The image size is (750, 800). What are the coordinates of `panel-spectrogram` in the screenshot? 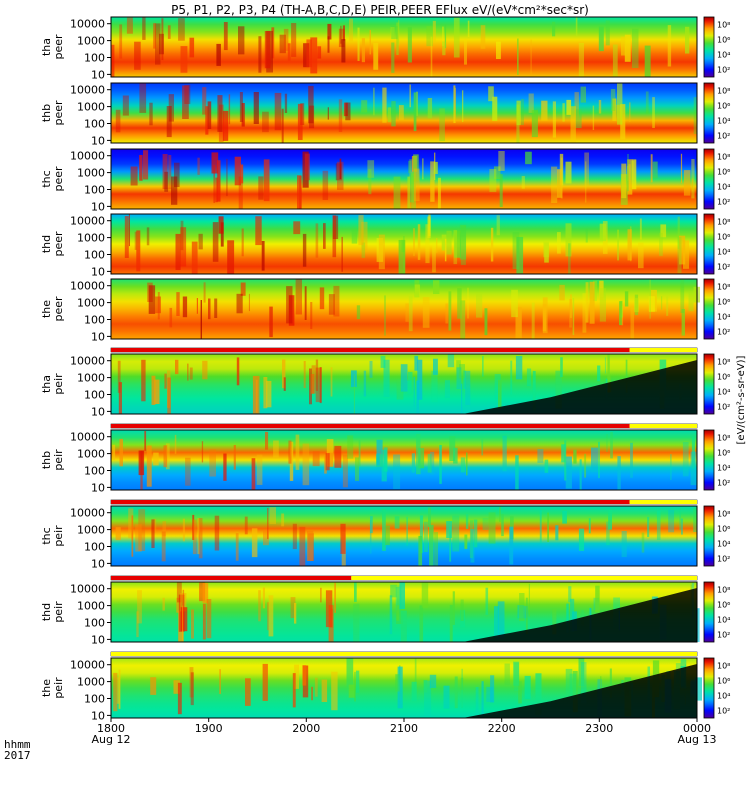 It's located at (404, 309).